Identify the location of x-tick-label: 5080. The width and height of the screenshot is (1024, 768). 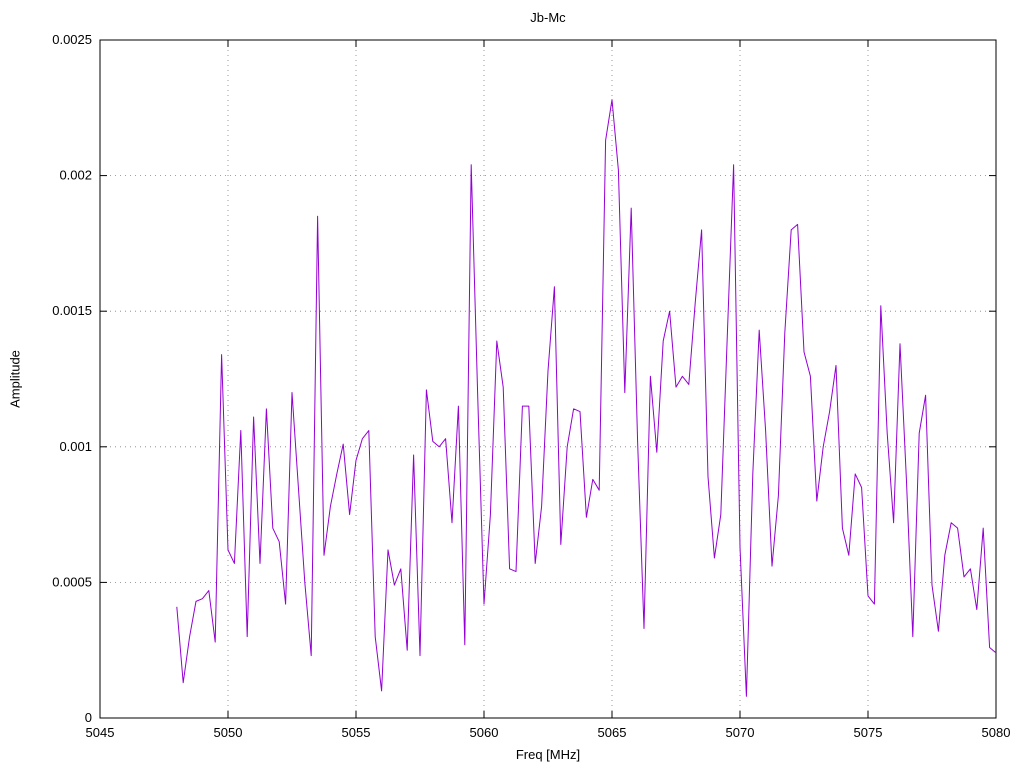
(996, 732).